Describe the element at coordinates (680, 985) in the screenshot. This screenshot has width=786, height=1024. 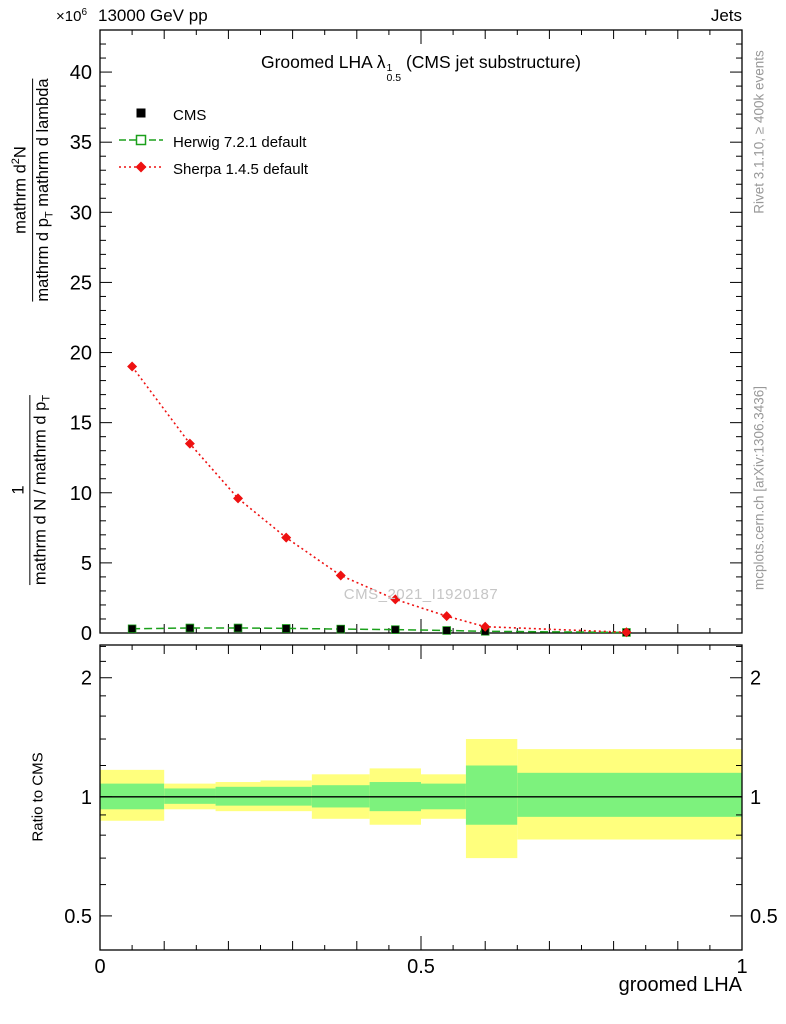
I see `x-axis-title: groomed LHA` at that location.